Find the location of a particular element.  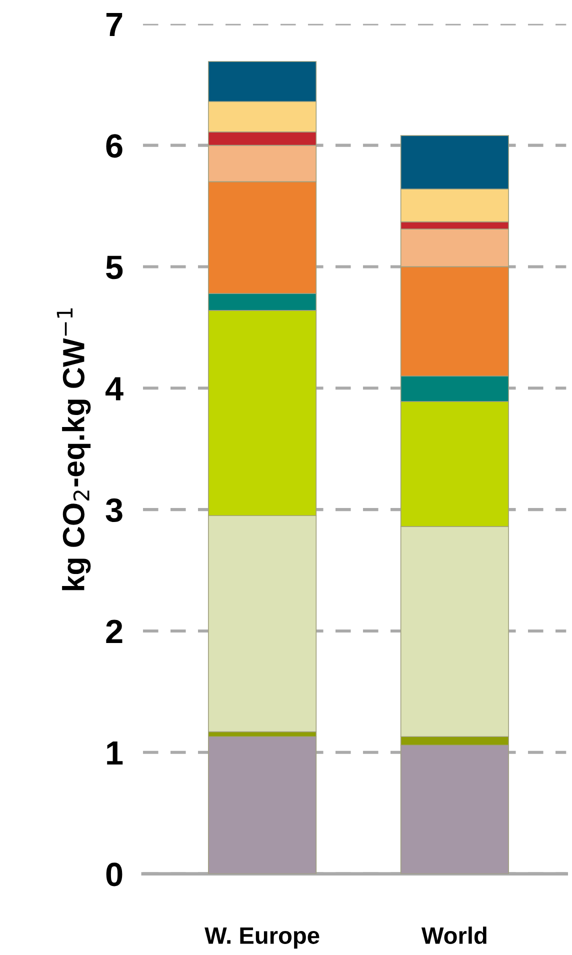

y-tick-label: 3 is located at coordinates (114, 510).